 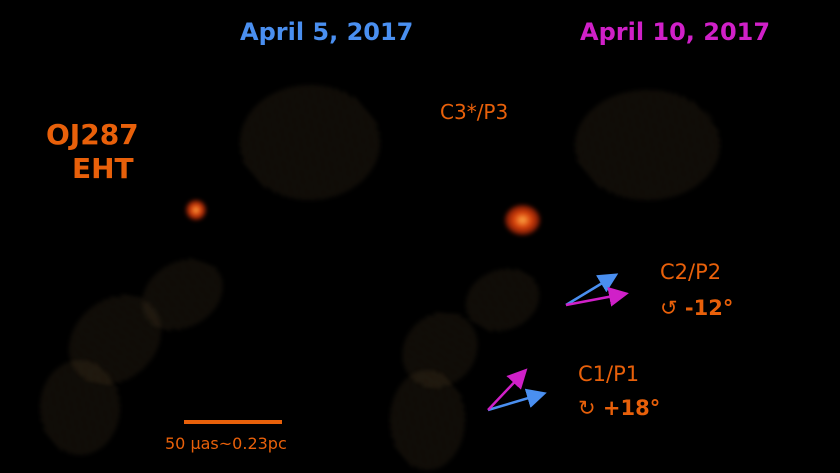 I want to click on clockwise-arrow-icon: ↻, so click(x=587, y=408).